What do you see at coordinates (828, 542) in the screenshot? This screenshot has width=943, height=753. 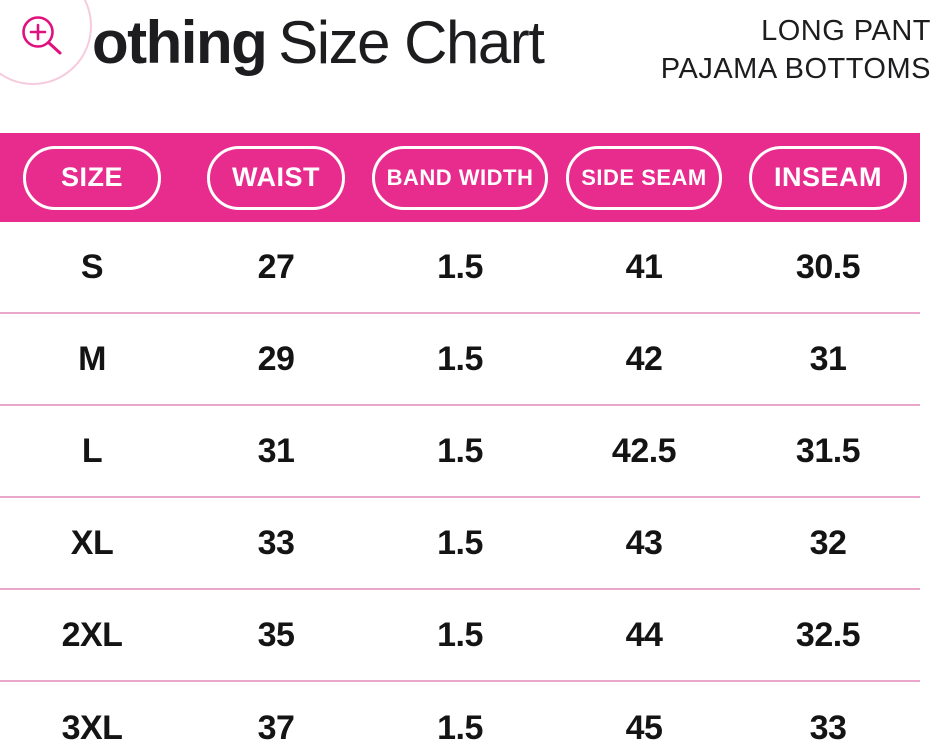 I see `cell-inseam: 32` at bounding box center [828, 542].